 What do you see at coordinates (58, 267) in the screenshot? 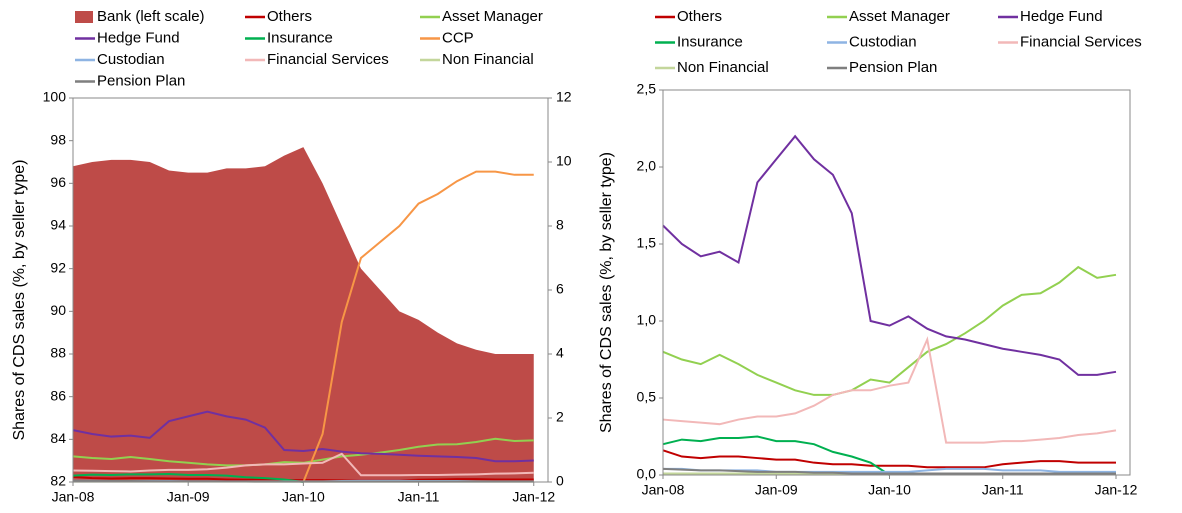
I see `y-tick-label: 92` at bounding box center [58, 267].